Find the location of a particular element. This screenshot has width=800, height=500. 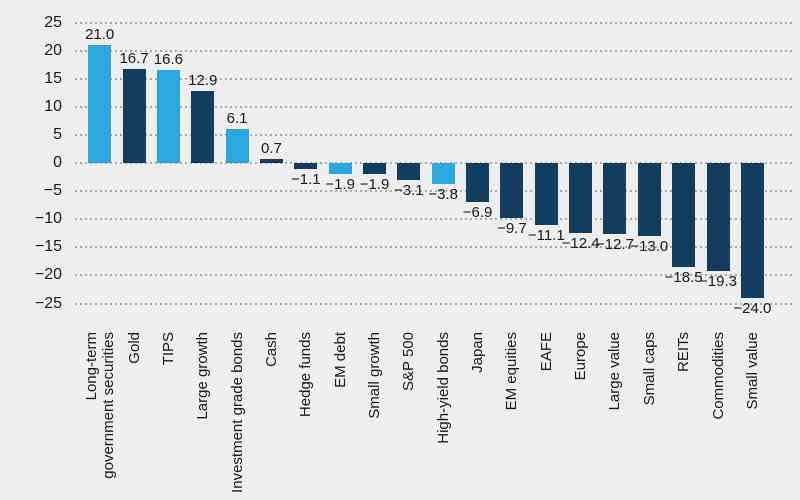

x-category-label: High-yield bonds is located at coordinates (443, 388).